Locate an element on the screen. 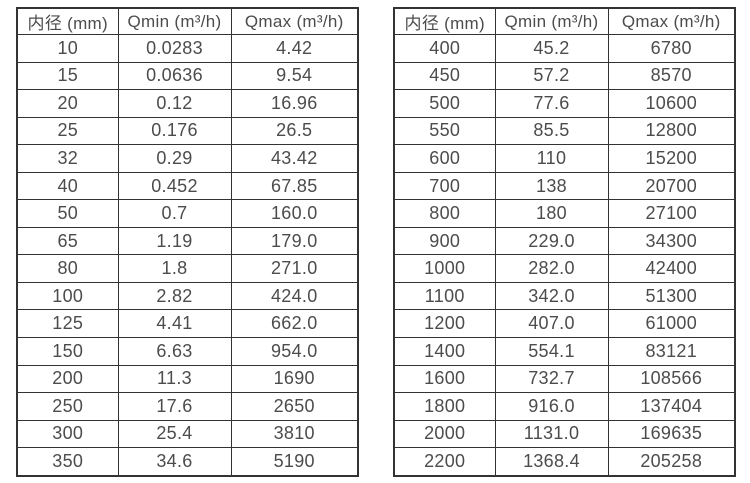  table-row: 500 77.6 10600 is located at coordinates (564, 103).